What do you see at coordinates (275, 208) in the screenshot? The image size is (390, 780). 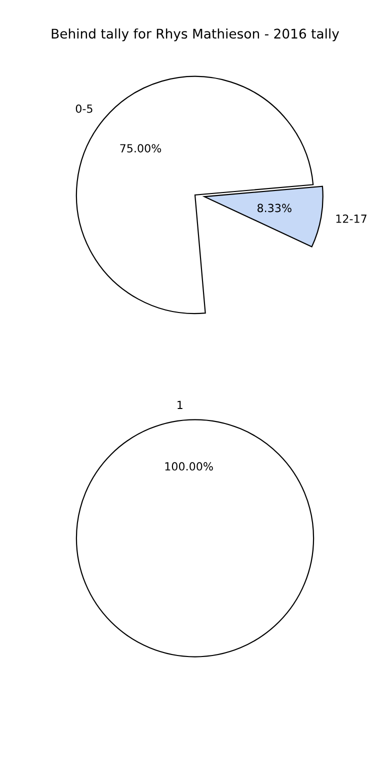 I see `data-label: 8.33%` at bounding box center [275, 208].